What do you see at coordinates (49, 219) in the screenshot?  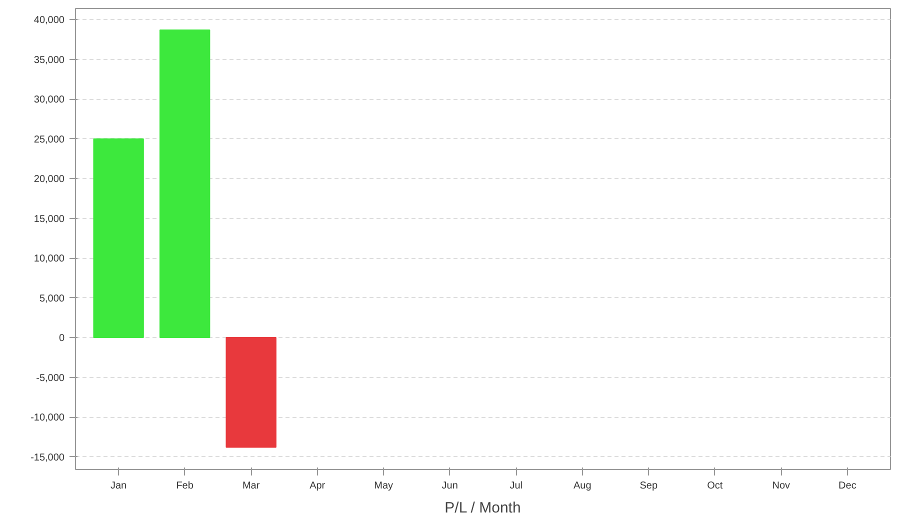 I see `y-tick-label: 15,000` at bounding box center [49, 219].